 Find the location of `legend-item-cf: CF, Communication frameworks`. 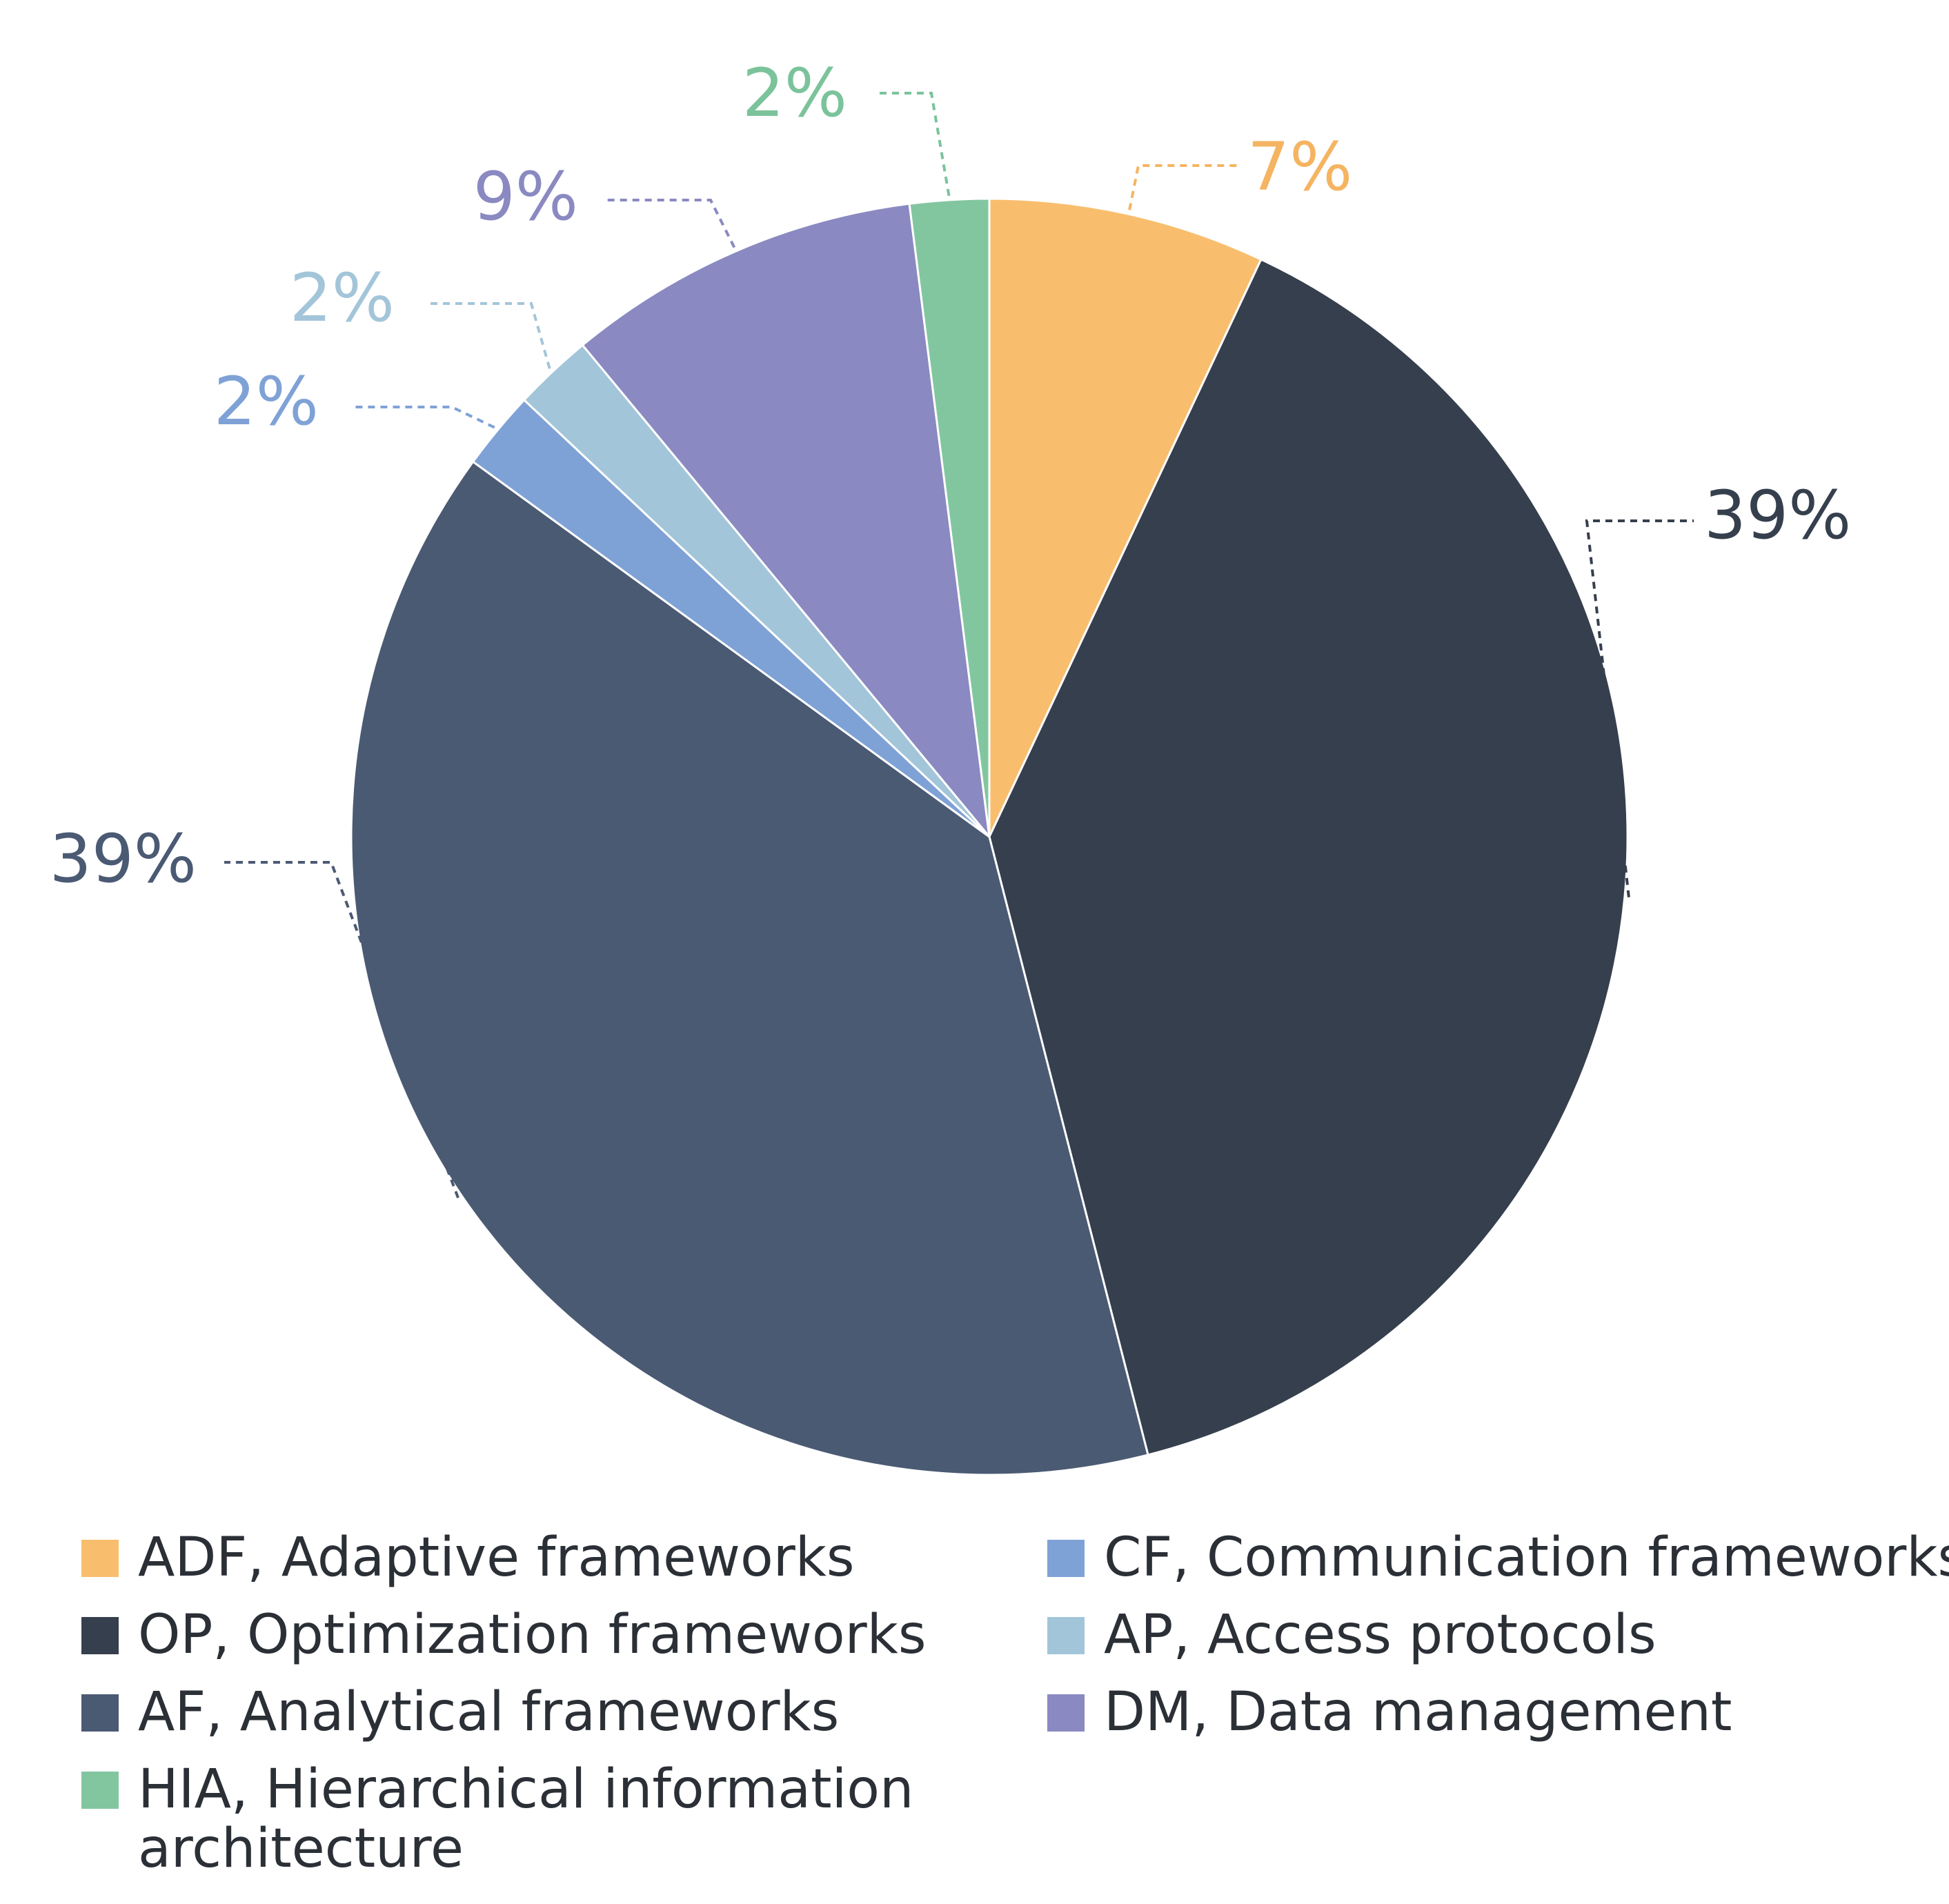

legend-item-cf: CF, Communication frameworks is located at coordinates (1498, 1558).